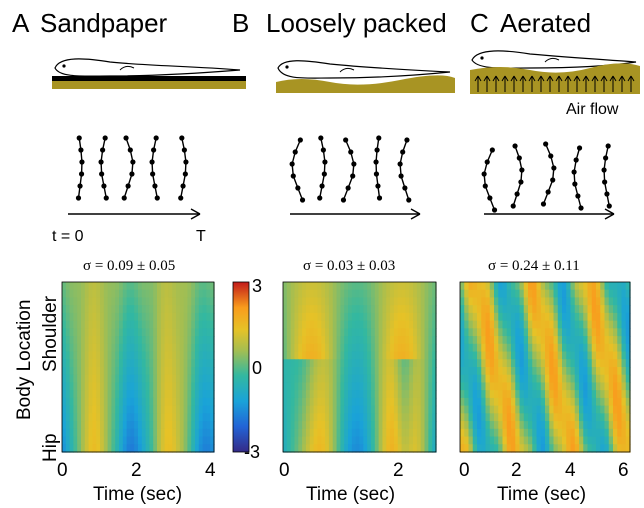 The image size is (644, 508). Describe the element at coordinates (464, 470) in the screenshot. I see `panel-c-xtick-0: 0` at that location.